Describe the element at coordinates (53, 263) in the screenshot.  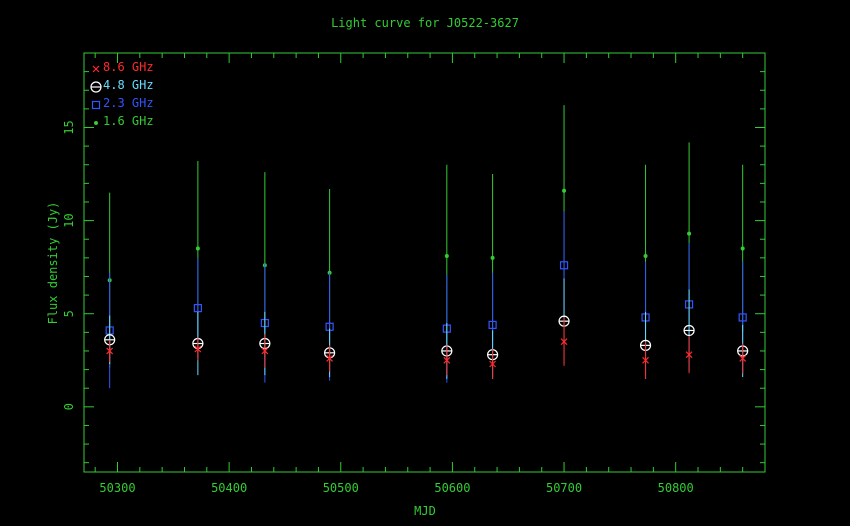
I see `y-axis-label: Flux density (Jy)` at that location.